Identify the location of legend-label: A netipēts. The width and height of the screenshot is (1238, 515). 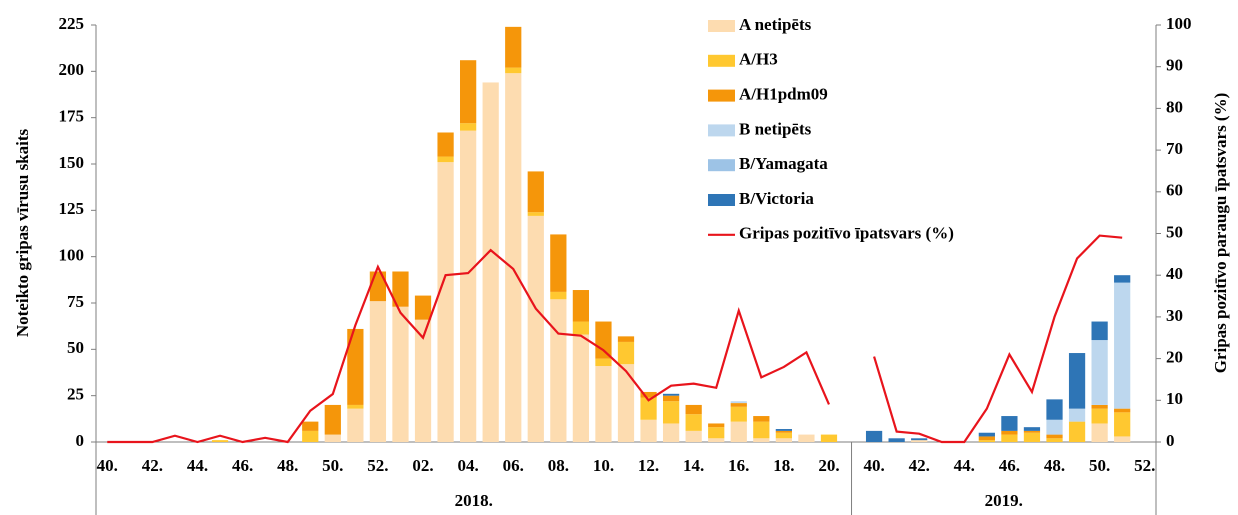
(775, 24).